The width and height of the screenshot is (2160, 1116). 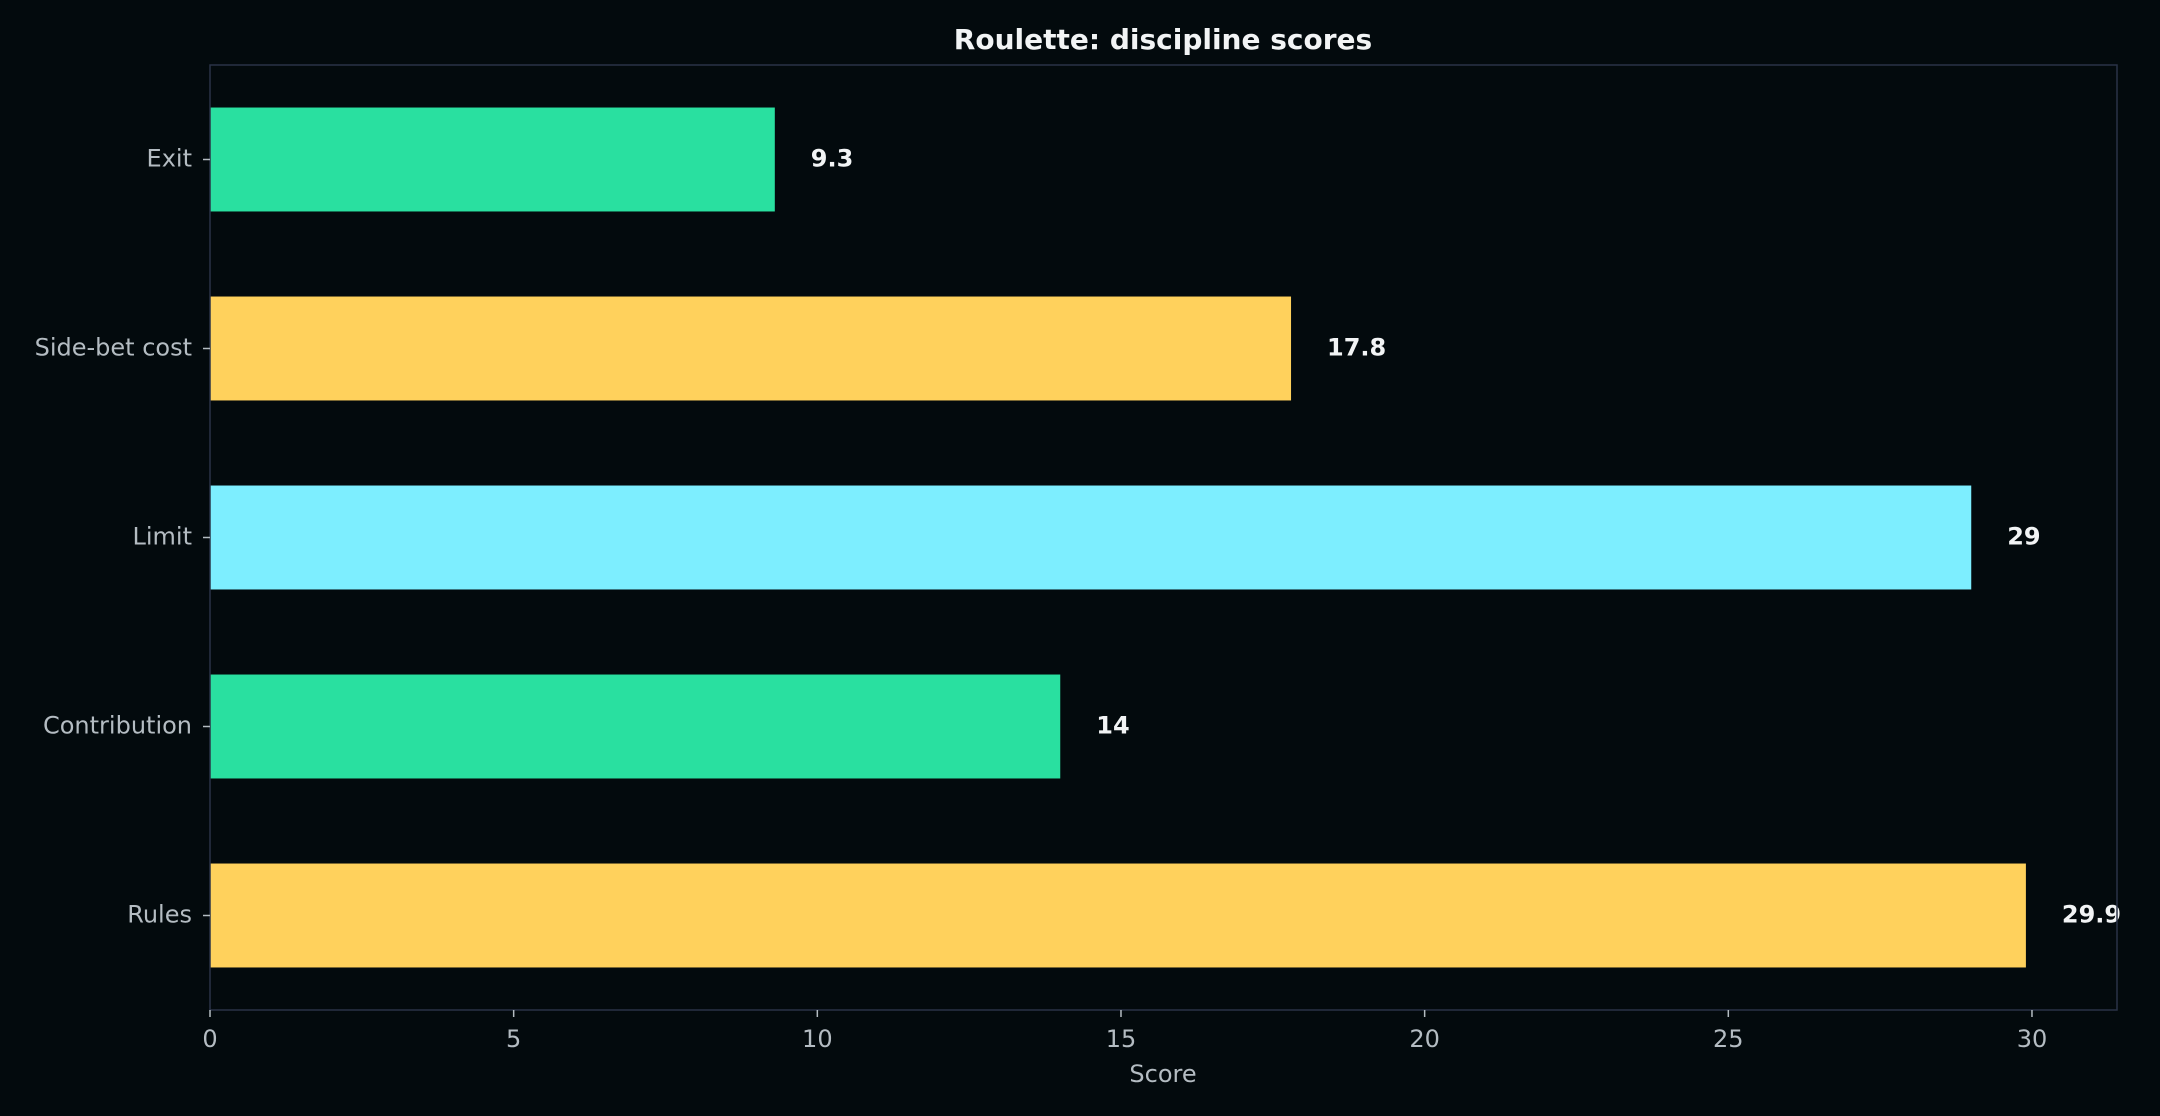 What do you see at coordinates (1162, 1074) in the screenshot?
I see `x-axis-label: Score` at bounding box center [1162, 1074].